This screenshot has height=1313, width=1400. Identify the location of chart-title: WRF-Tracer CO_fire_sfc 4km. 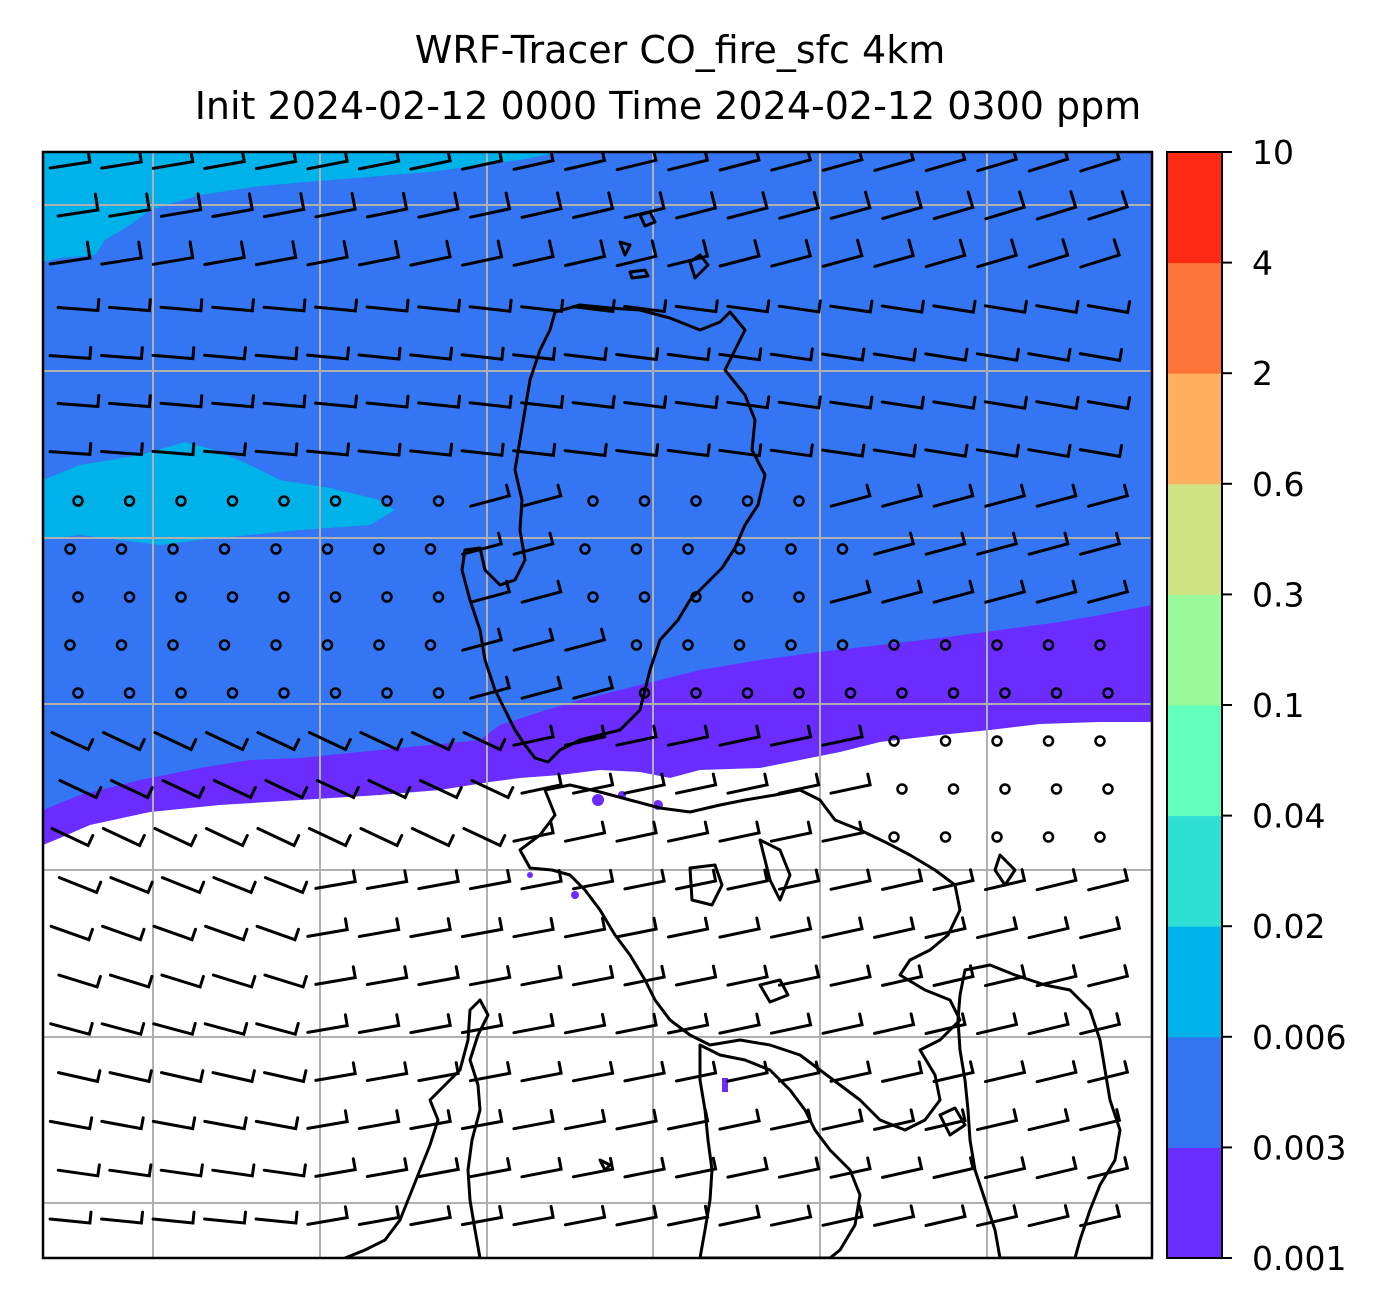
(680, 50).